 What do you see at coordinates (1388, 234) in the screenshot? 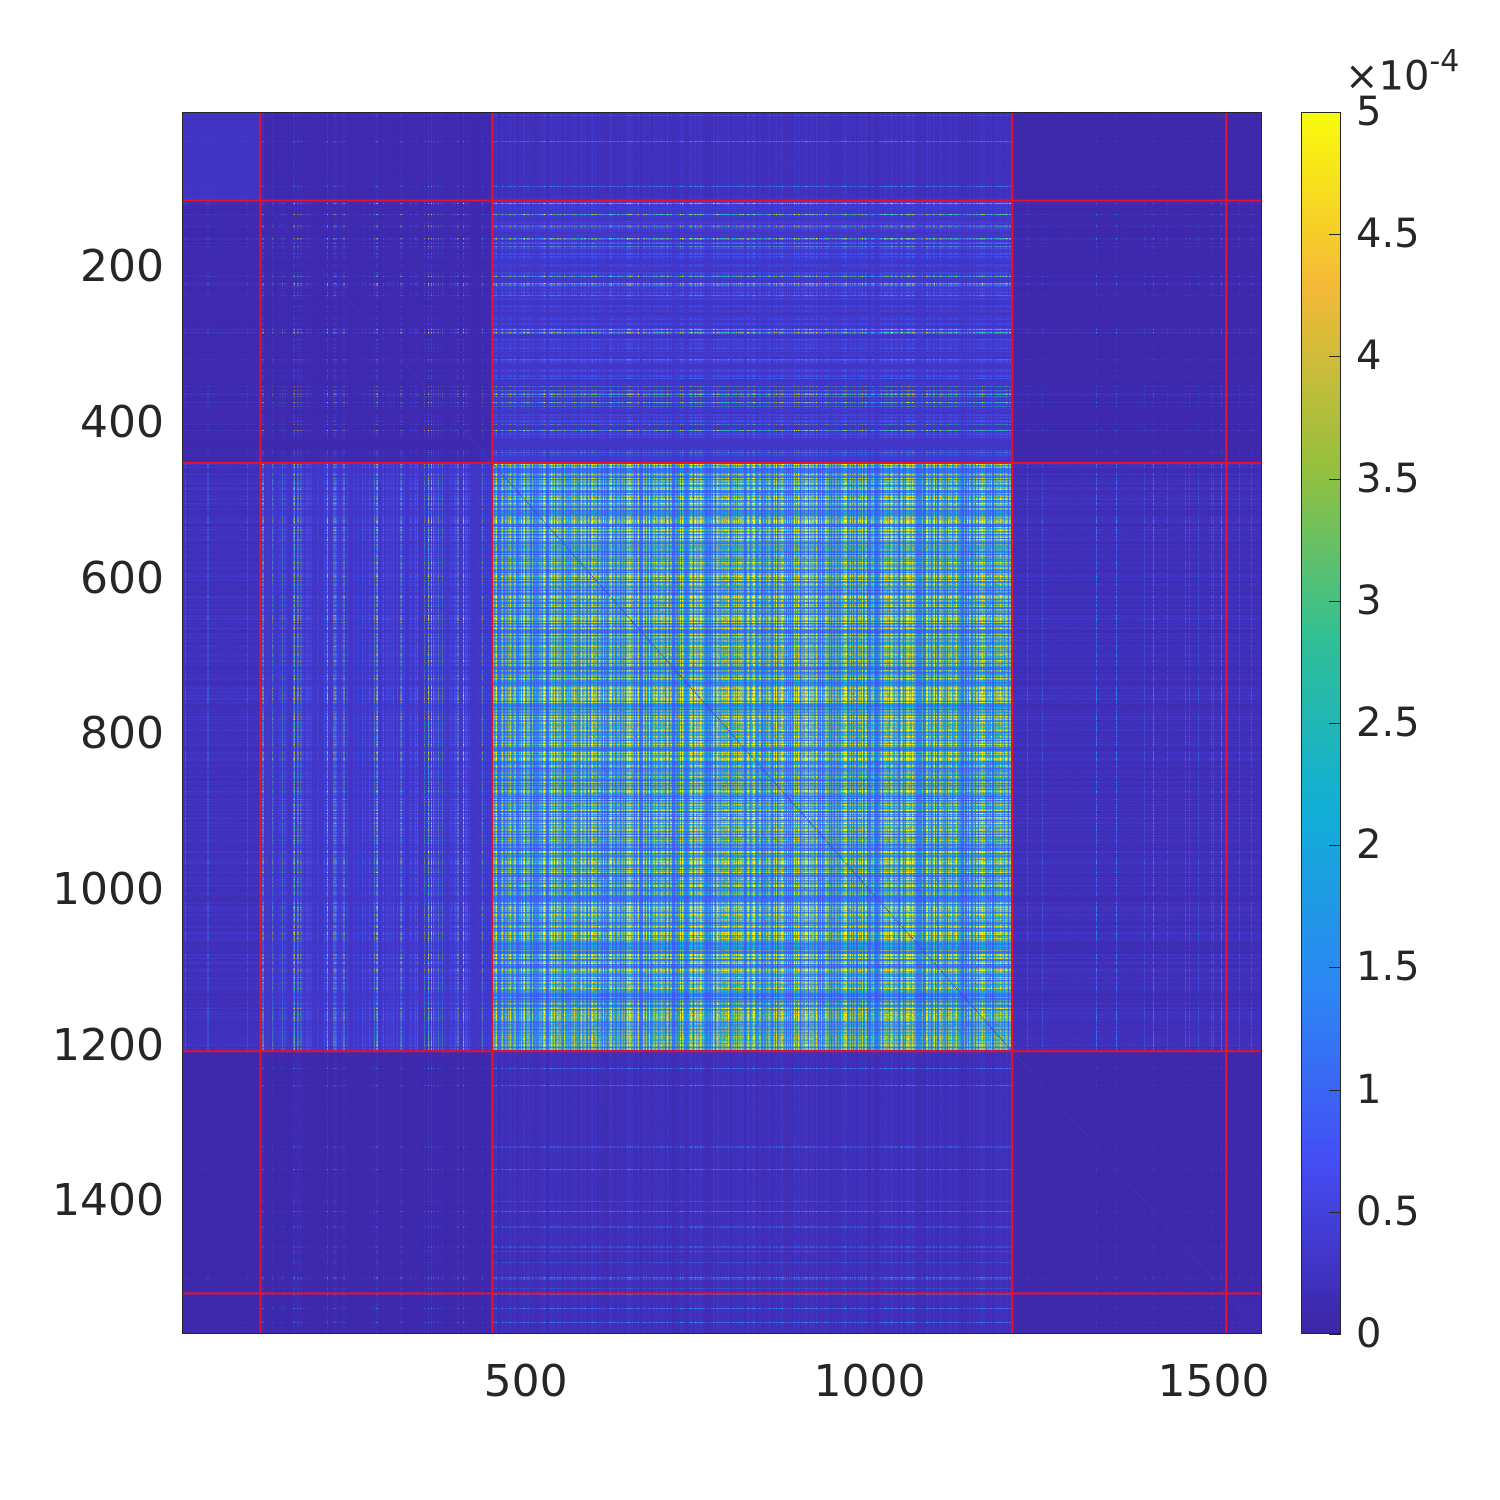
I see `colorbar-tick-label: 4.5` at bounding box center [1388, 234].